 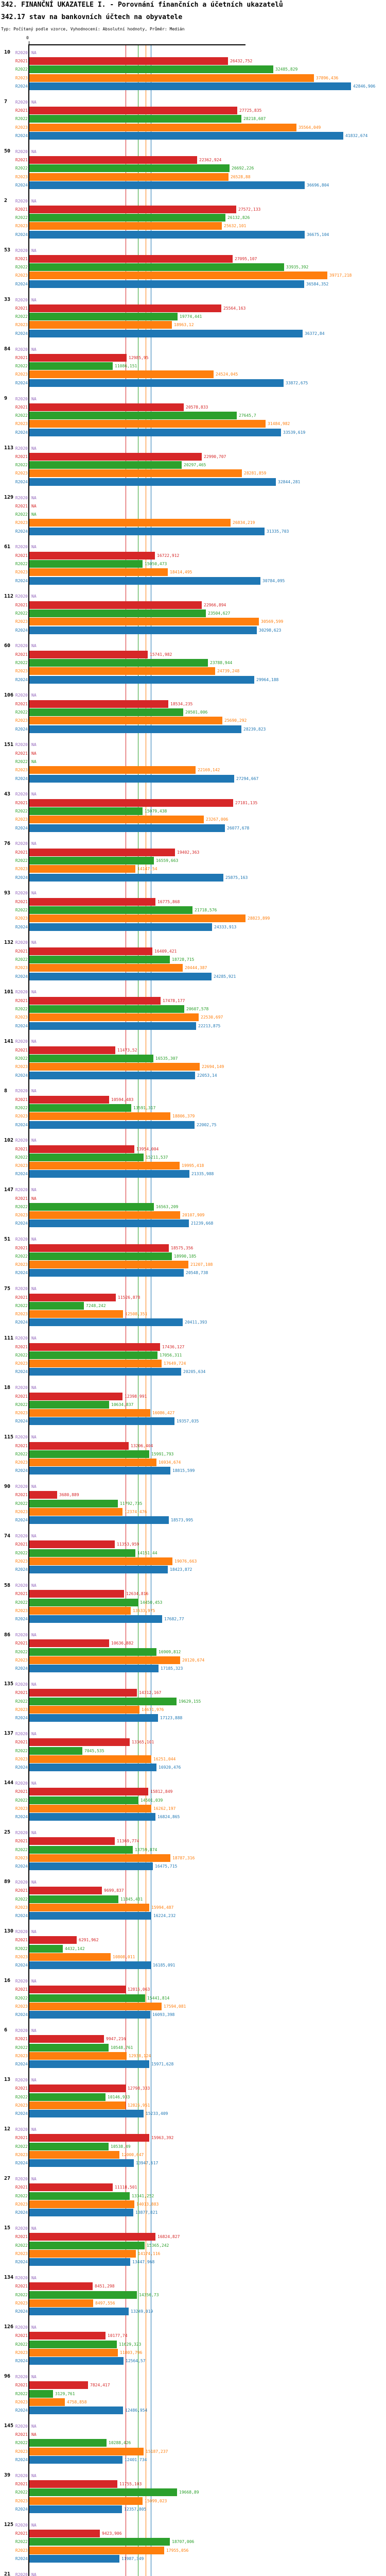 I want to click on bar-row-R2021: R2021 12985,95, so click(x=193, y=357).